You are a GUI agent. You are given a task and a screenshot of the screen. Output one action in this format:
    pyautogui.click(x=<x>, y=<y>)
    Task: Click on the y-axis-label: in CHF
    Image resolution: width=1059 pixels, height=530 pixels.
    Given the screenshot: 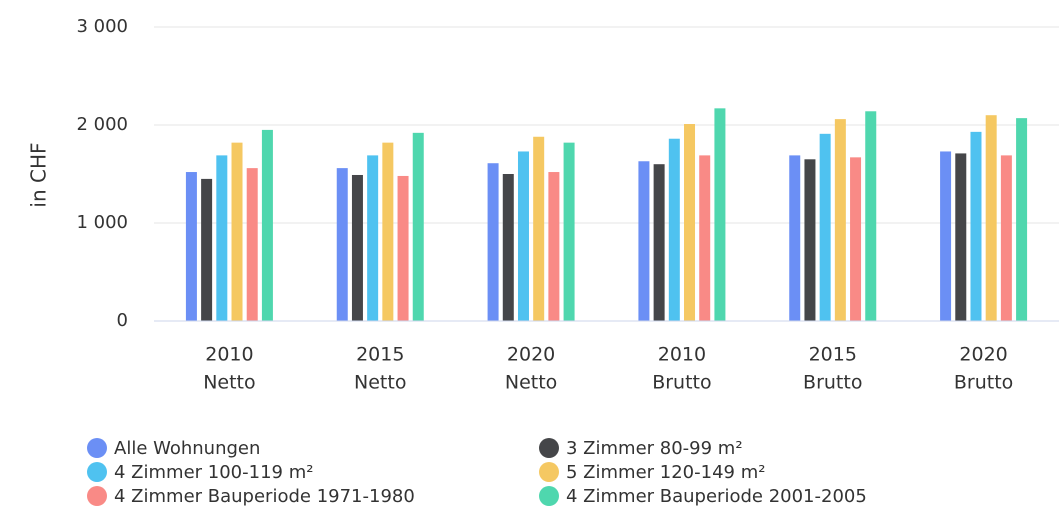 What is the action you would take?
    pyautogui.click(x=39, y=174)
    